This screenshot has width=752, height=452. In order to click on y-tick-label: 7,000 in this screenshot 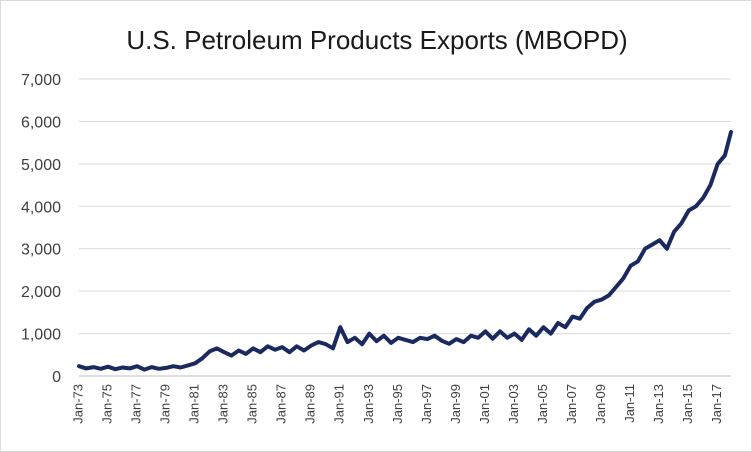, I will do `click(41, 80)`.